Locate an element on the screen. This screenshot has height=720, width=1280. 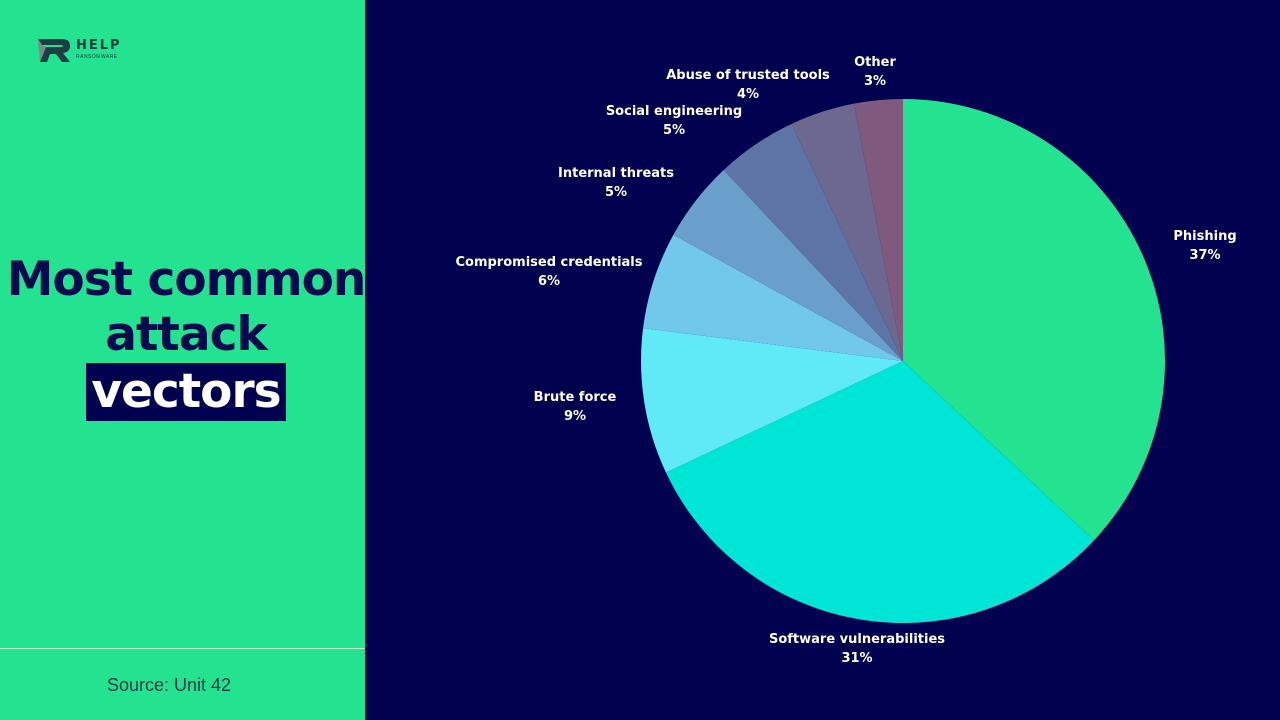
pie-slice-software-vulnerabilities is located at coordinates (879, 492).